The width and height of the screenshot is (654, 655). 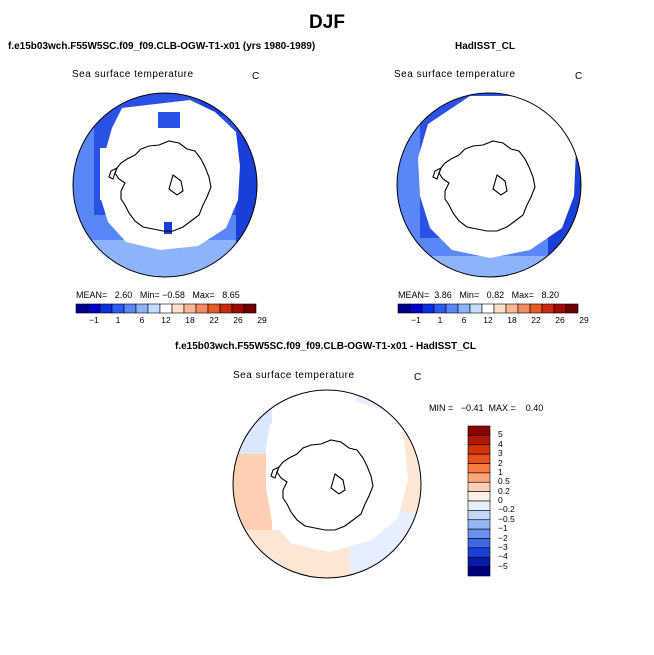 I want to click on obs-panel-heading: HadISST_CL, so click(x=485, y=46).